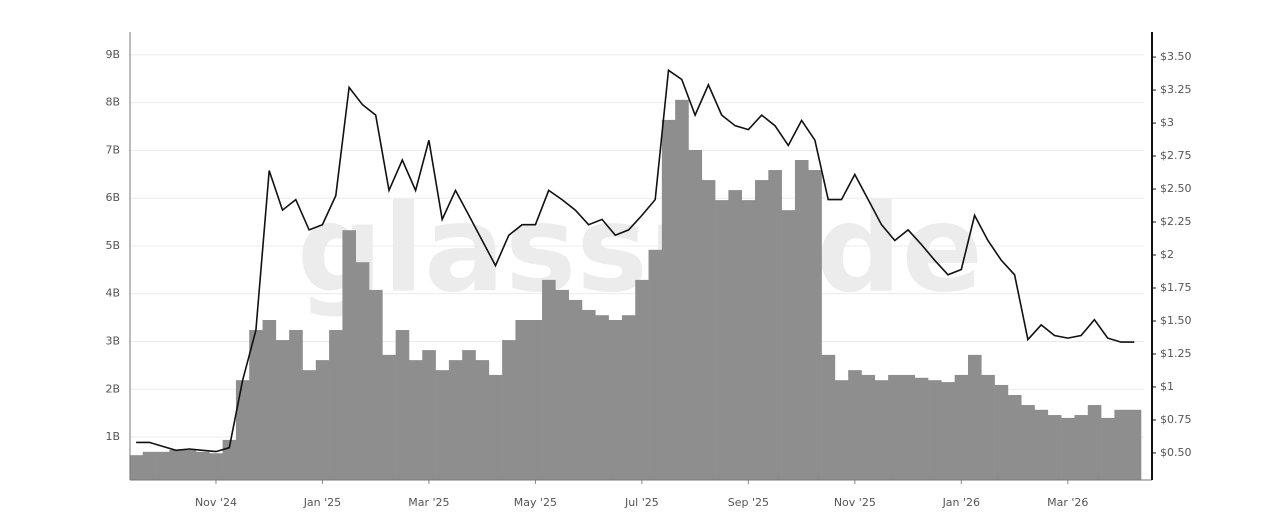 This screenshot has height=512, width=1280. What do you see at coordinates (322, 502) in the screenshot?
I see `x-tick-label: Jan '25` at bounding box center [322, 502].